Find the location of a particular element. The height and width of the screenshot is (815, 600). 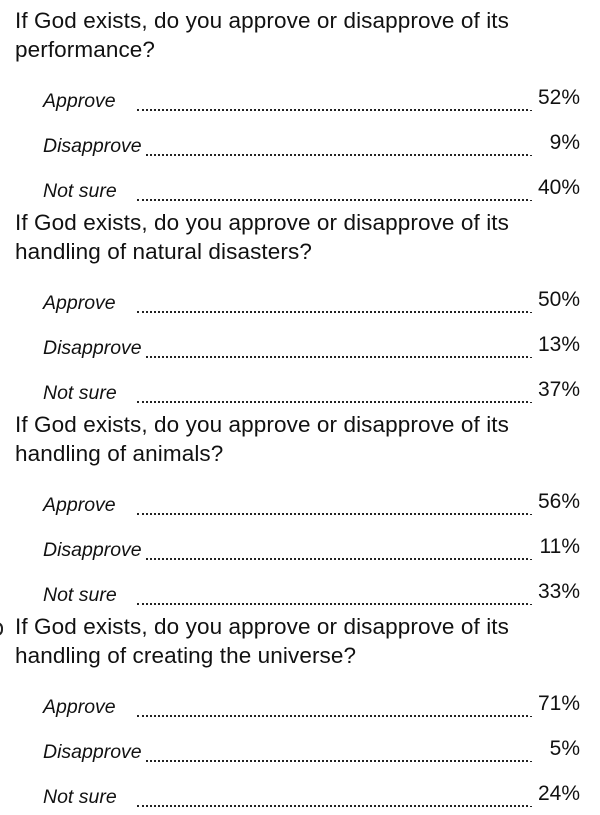

answer-row: Disapprove 13% is located at coordinates (302, 343).